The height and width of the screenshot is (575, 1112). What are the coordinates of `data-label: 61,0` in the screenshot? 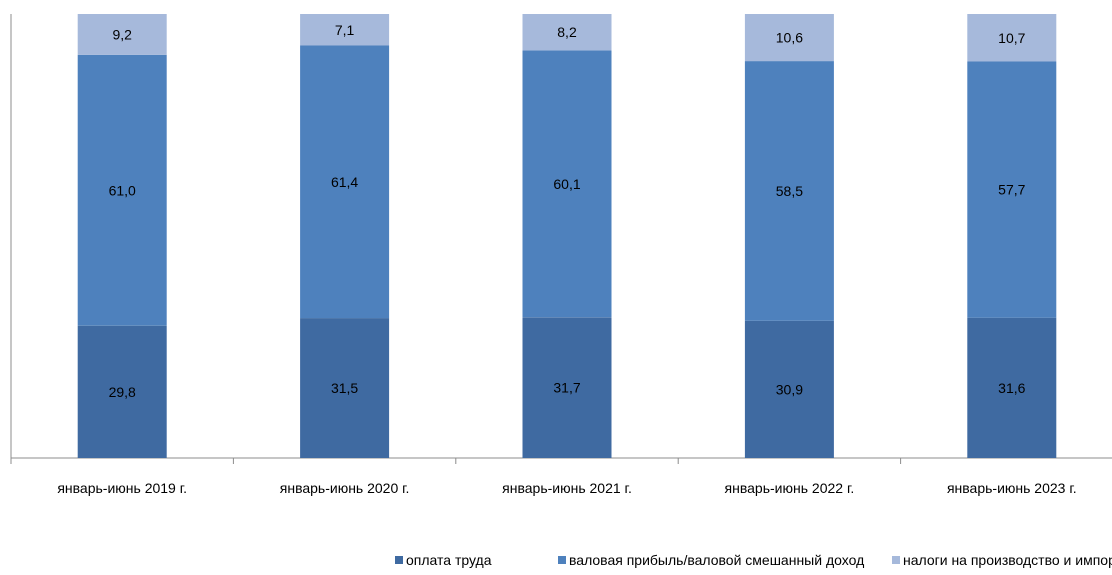 It's located at (122, 190).